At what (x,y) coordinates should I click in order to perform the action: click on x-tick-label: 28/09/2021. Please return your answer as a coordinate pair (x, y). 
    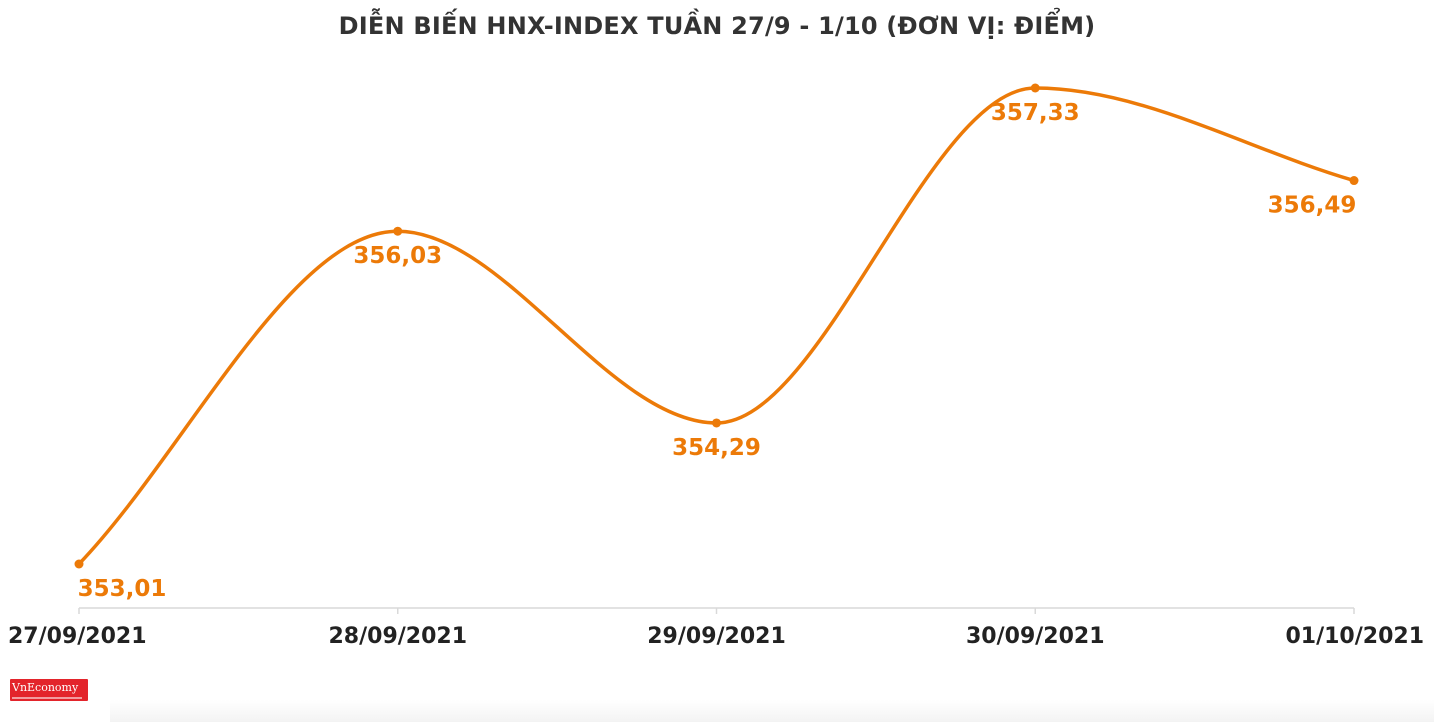
    Looking at the image, I should click on (397, 636).